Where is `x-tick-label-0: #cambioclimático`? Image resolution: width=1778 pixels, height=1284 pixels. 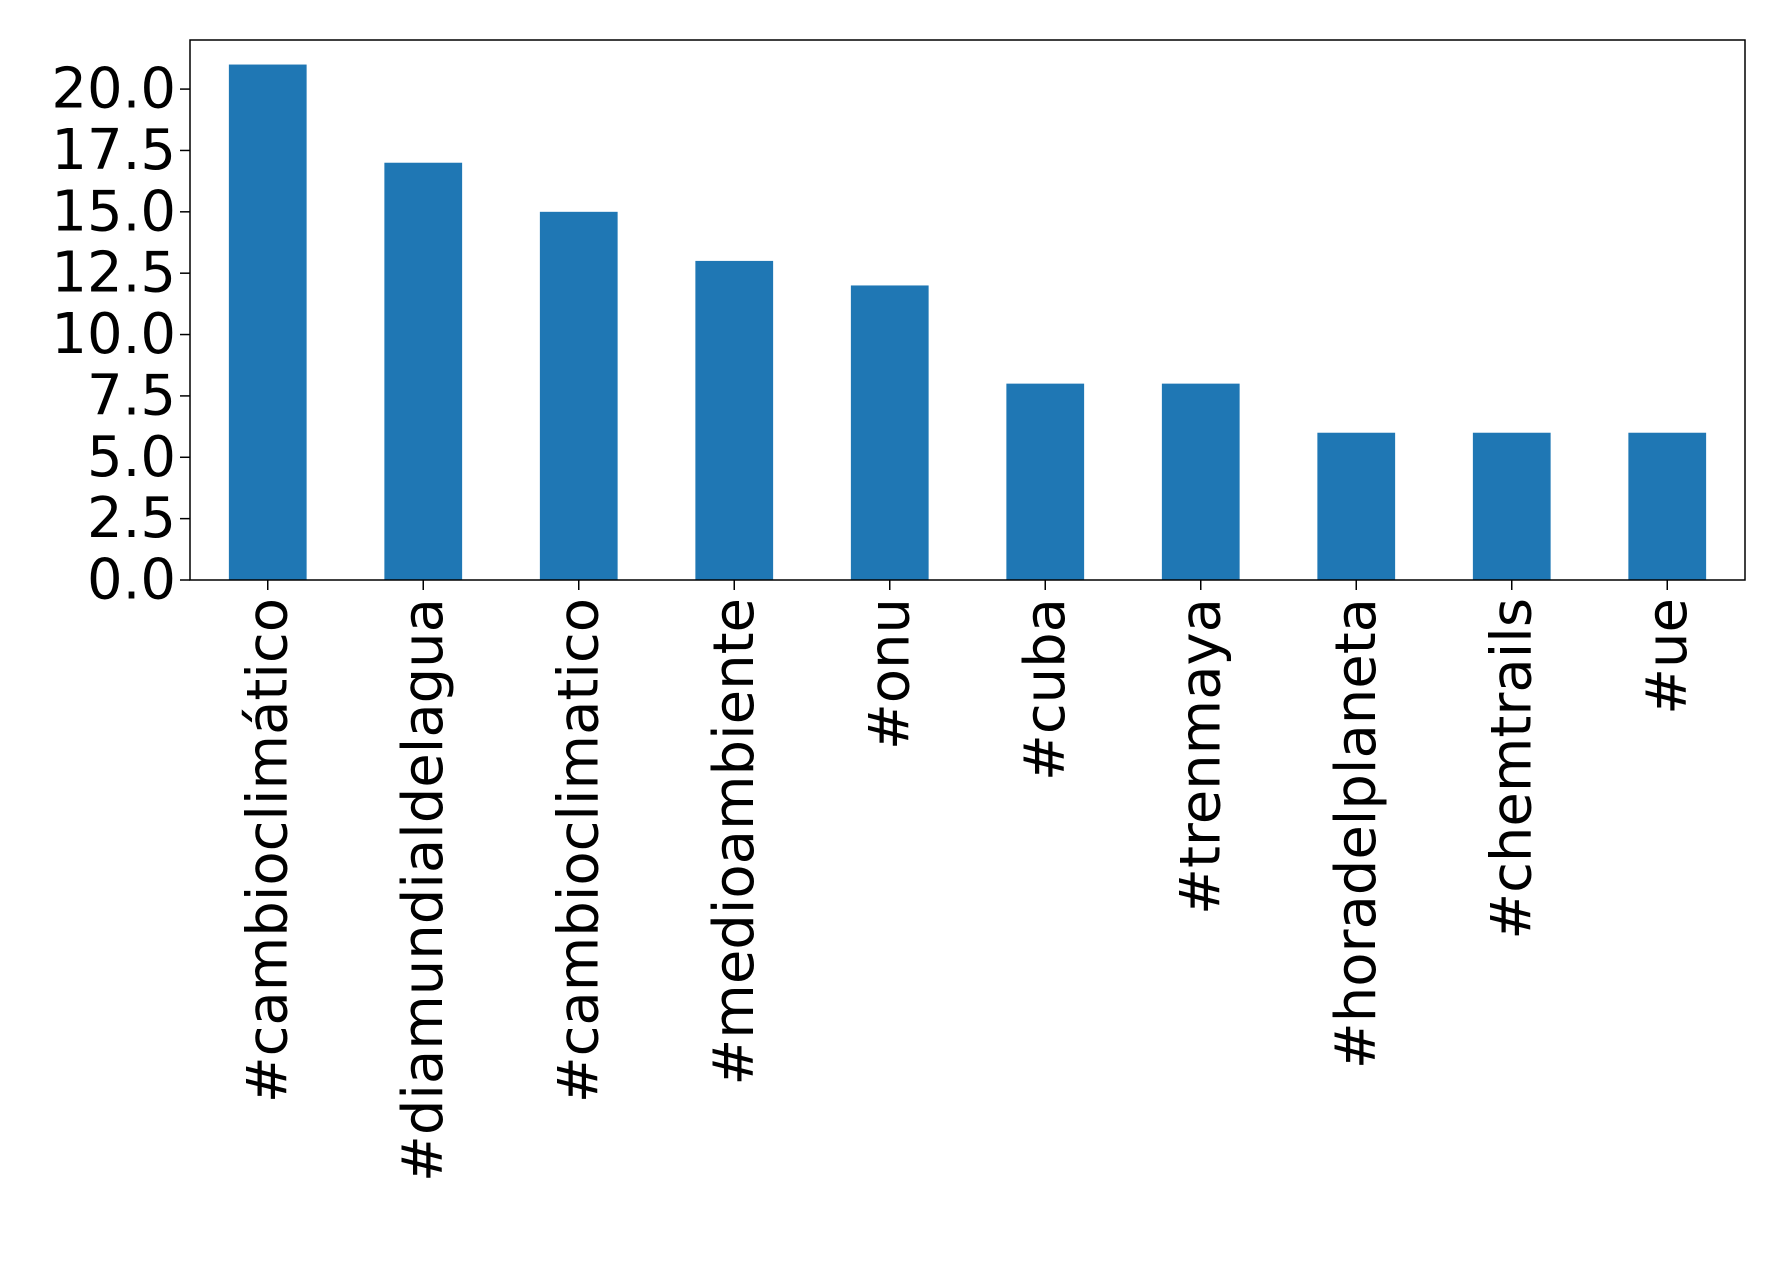 x-tick-label-0: #cambioclimático is located at coordinates (267, 850).